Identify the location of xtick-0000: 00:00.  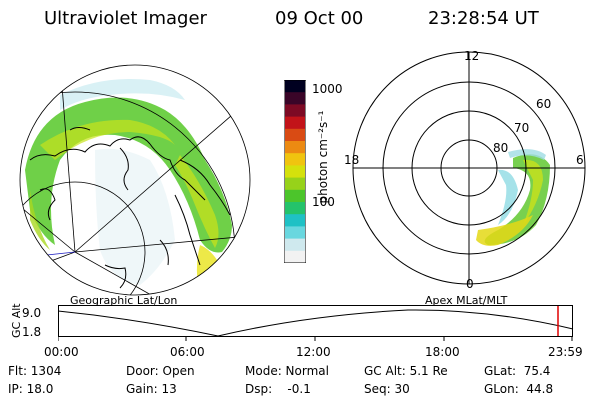
(61, 352).